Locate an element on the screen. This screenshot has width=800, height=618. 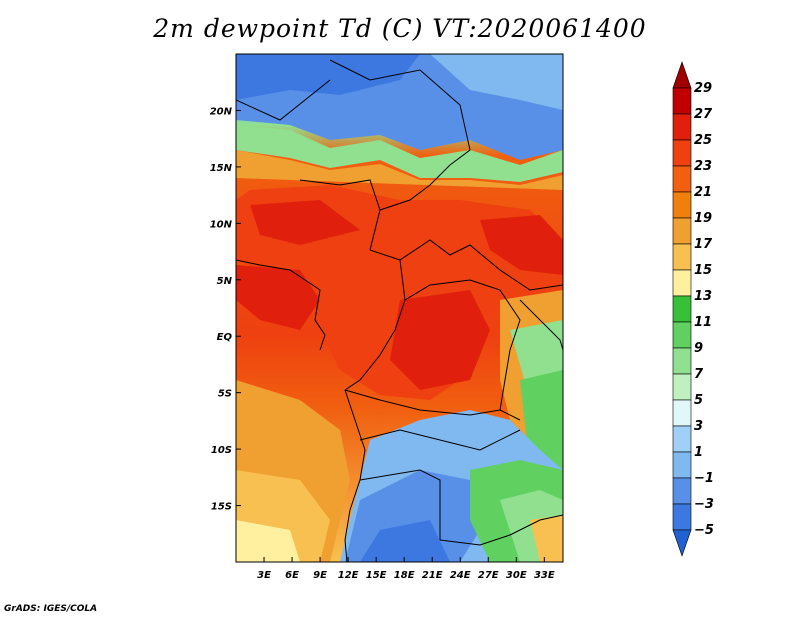
colorbar-level-label: 13 is located at coordinates (703, 296).